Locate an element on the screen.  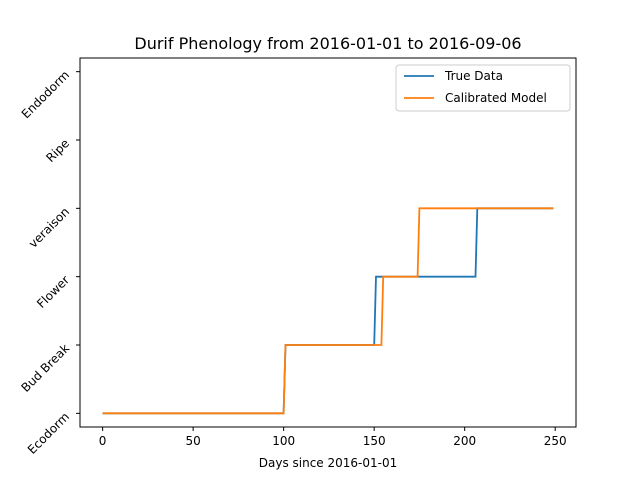
y-tick-label-0: Ecodorm is located at coordinates (48, 433).